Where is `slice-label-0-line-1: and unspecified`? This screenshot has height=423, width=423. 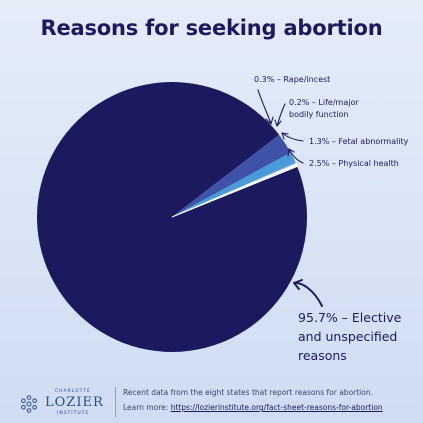
slice-label-0-line-1: and unspecified is located at coordinates (347, 336).